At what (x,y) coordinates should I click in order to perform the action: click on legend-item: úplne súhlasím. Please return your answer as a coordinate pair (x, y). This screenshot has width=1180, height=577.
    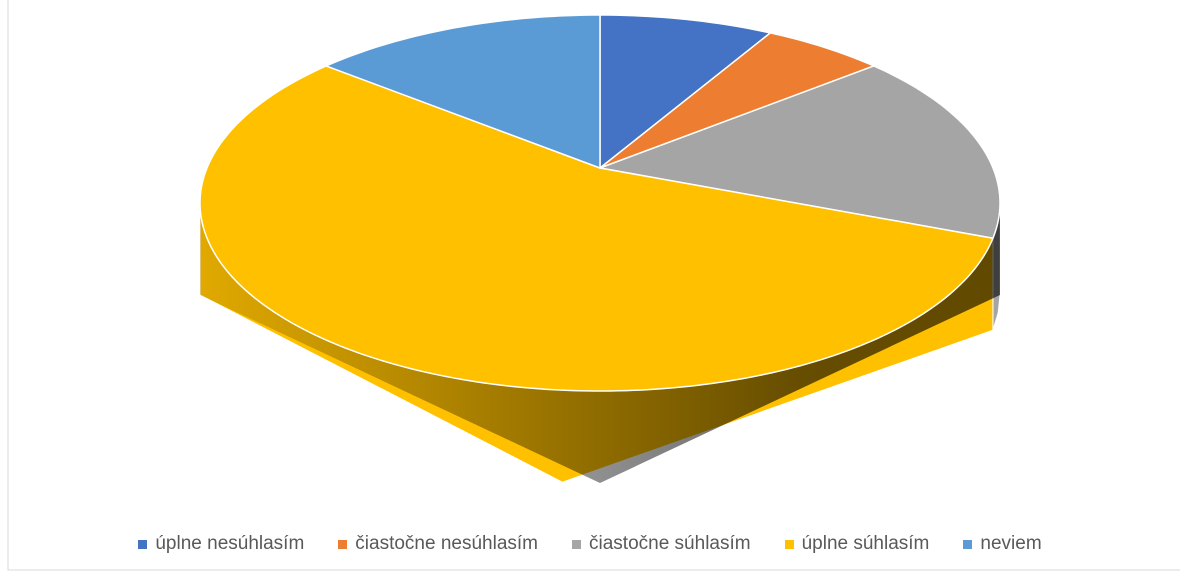
    Looking at the image, I should click on (857, 544).